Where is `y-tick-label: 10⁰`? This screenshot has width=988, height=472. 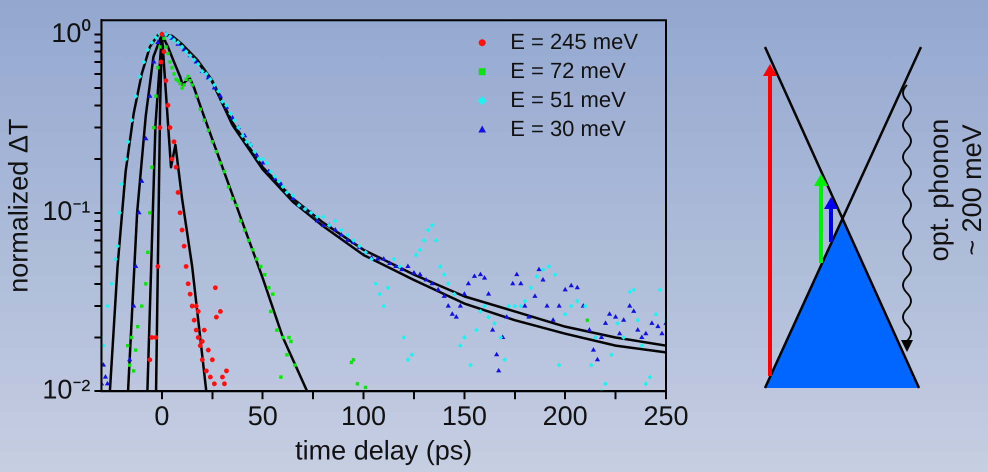 y-tick-label: 10⁰ is located at coordinates (70, 33).